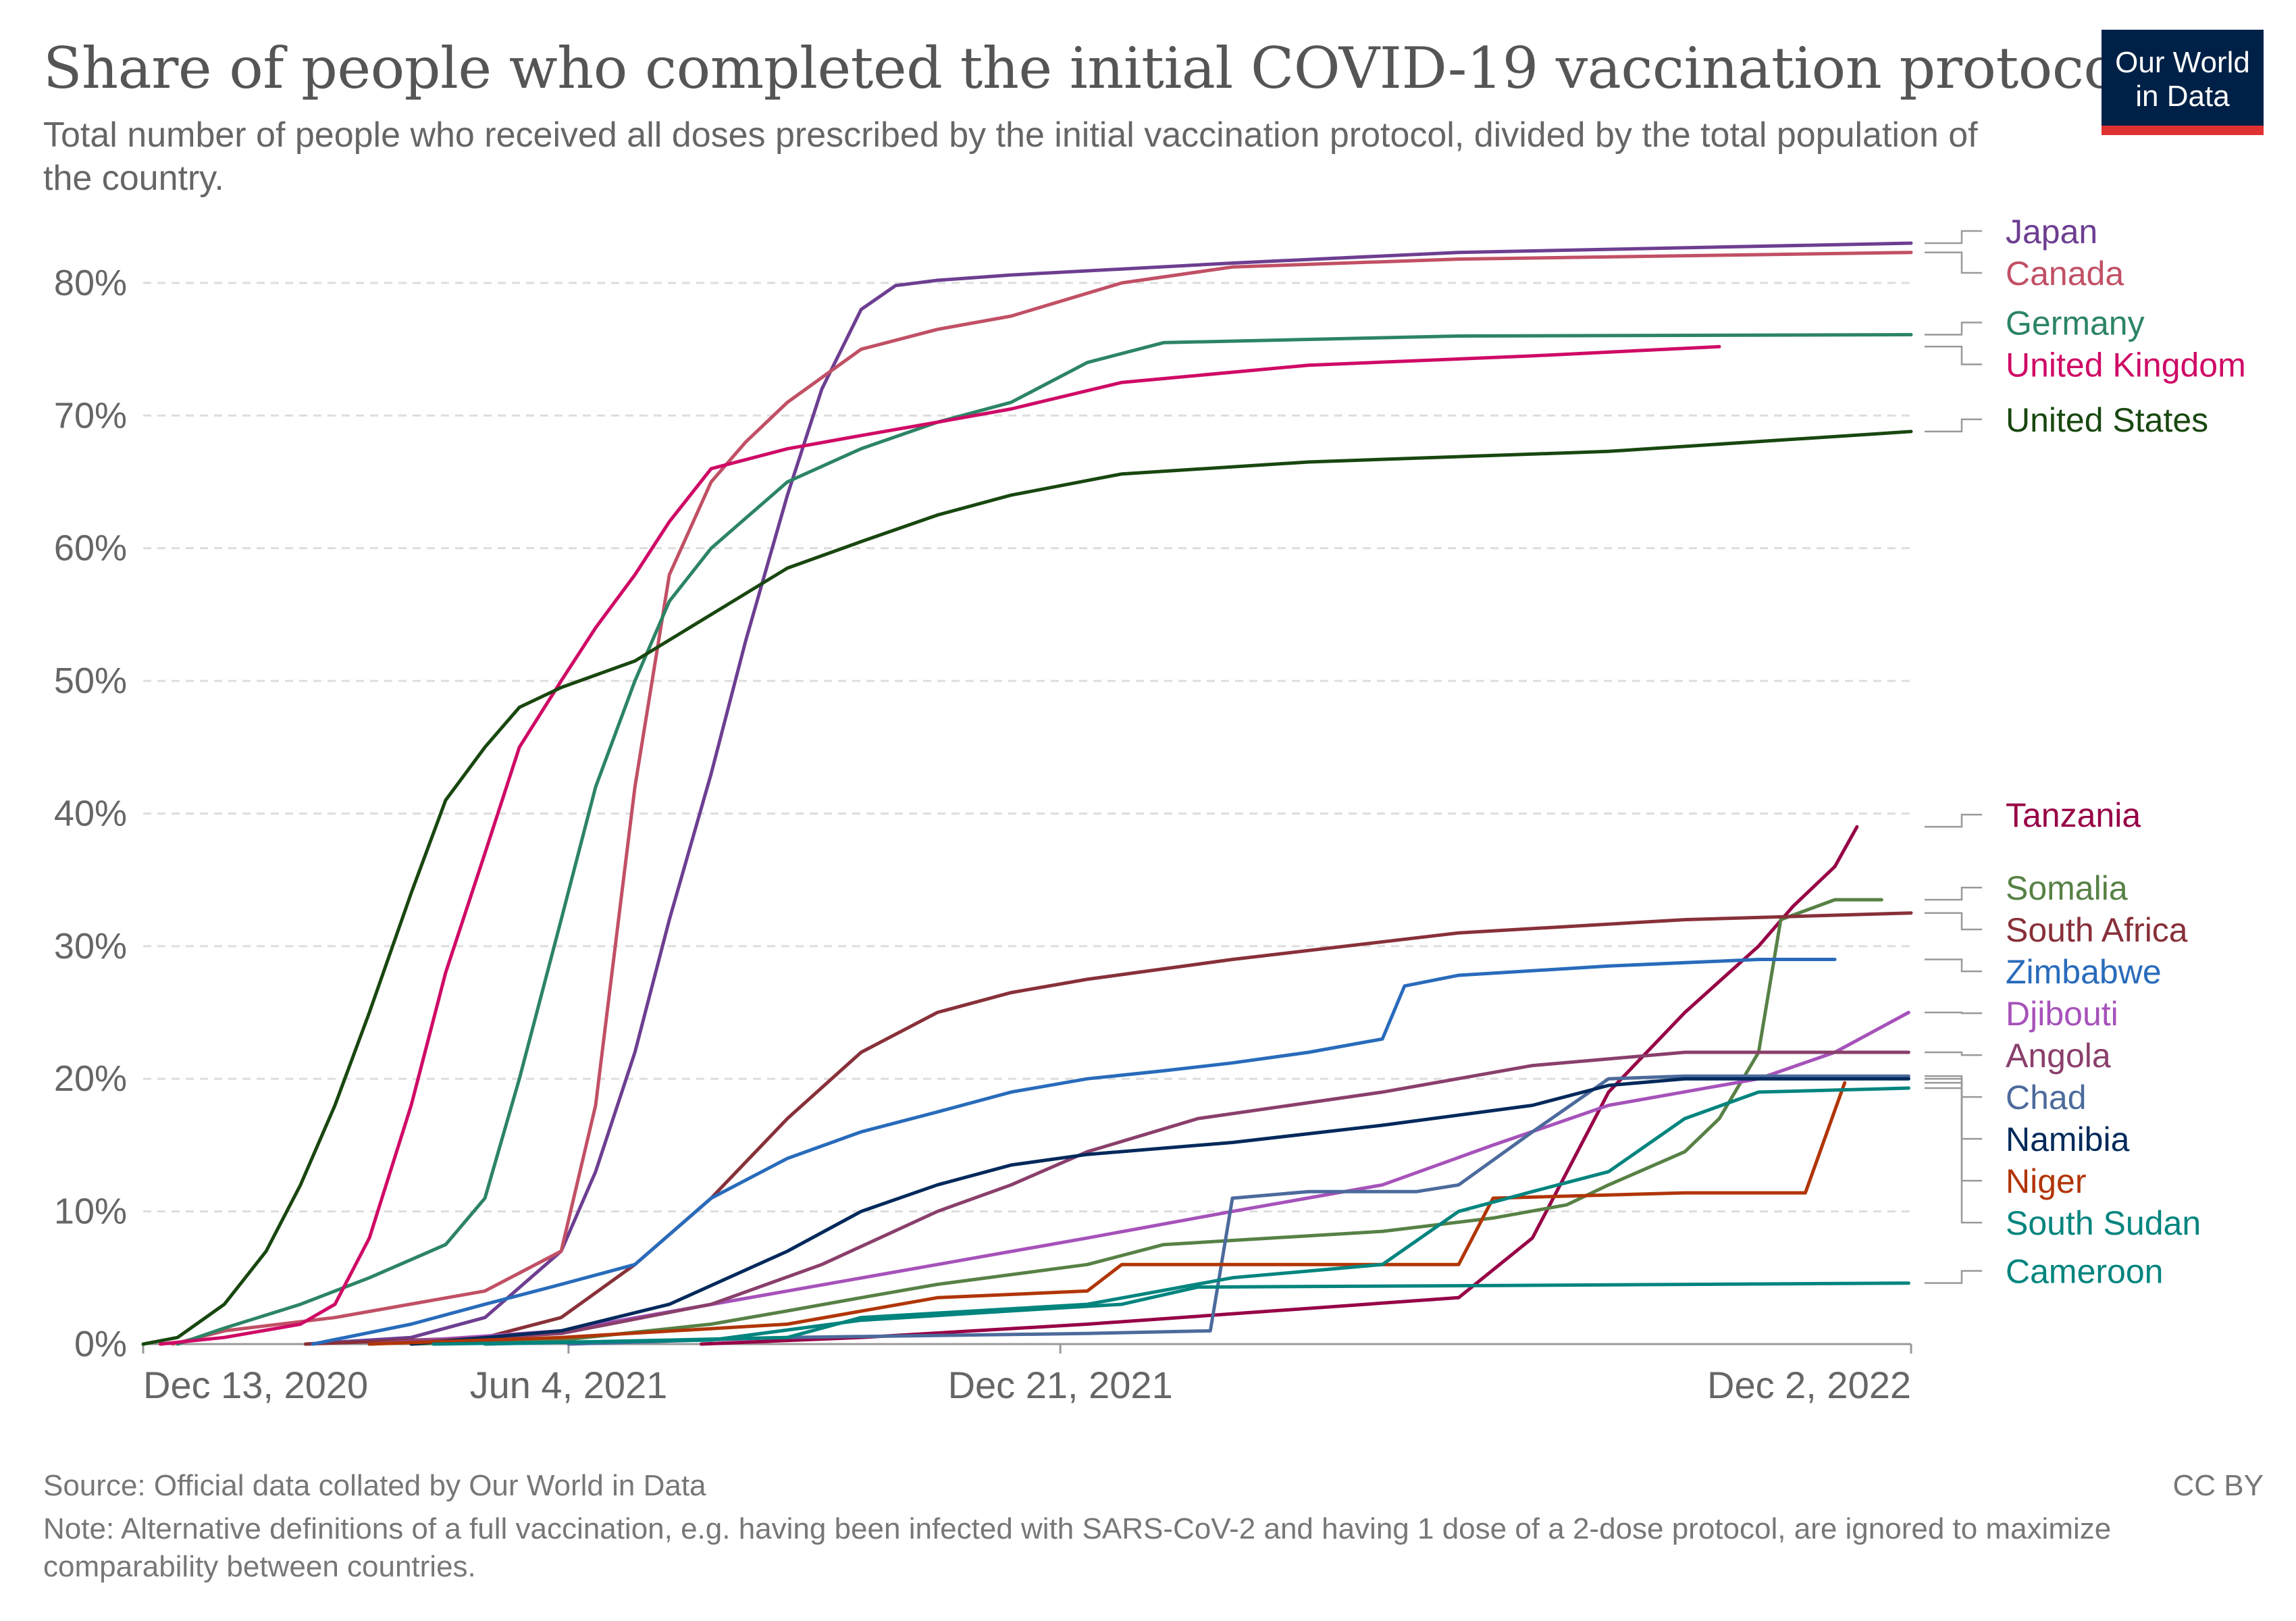  What do you see at coordinates (2073, 815) in the screenshot?
I see `series-label-tanzania: Tanzania` at bounding box center [2073, 815].